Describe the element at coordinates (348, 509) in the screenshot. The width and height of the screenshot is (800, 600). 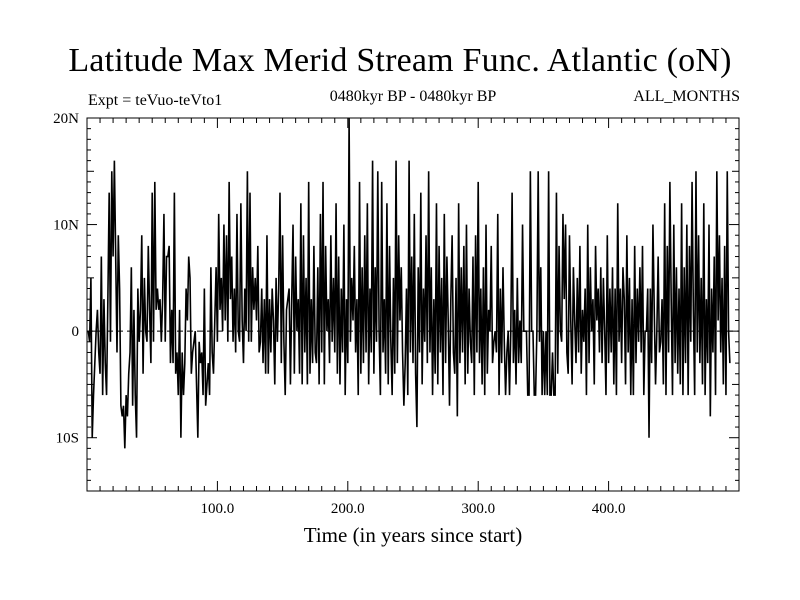
I see `x-tick-label: 200.0` at that location.